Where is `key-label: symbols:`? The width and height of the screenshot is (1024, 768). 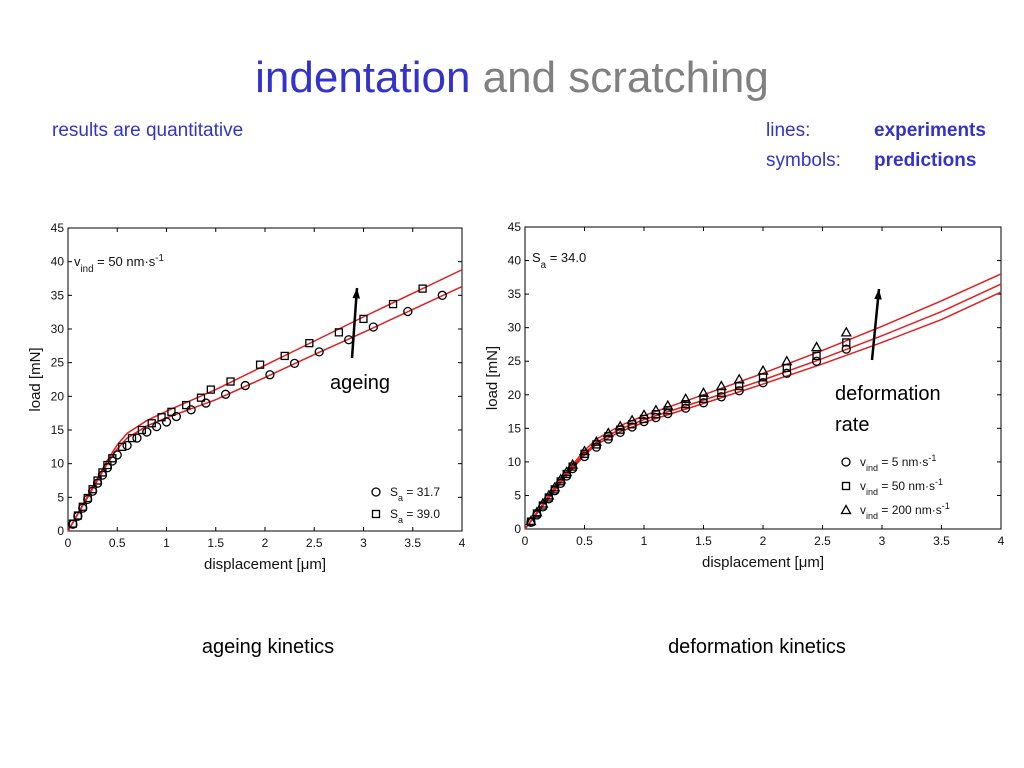 key-label: symbols: is located at coordinates (803, 160).